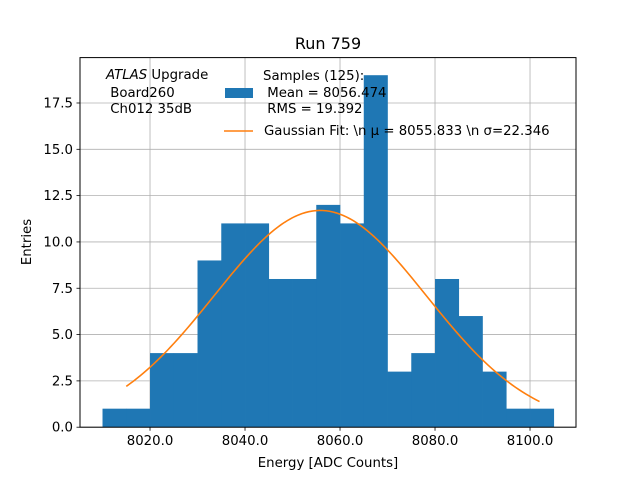 The image size is (640, 480). I want to click on x-tick-label: 8040.0, so click(245, 441).